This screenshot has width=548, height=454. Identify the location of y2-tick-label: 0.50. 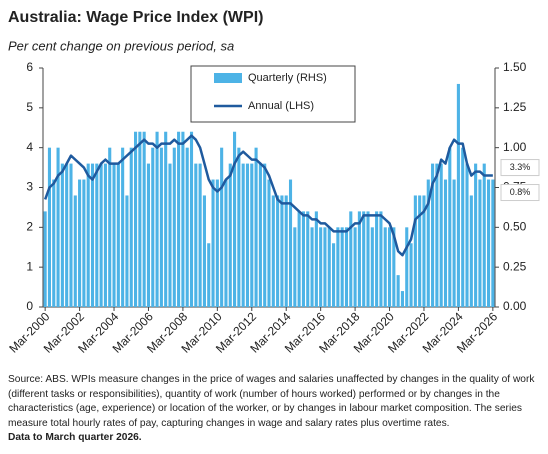
(515, 227).